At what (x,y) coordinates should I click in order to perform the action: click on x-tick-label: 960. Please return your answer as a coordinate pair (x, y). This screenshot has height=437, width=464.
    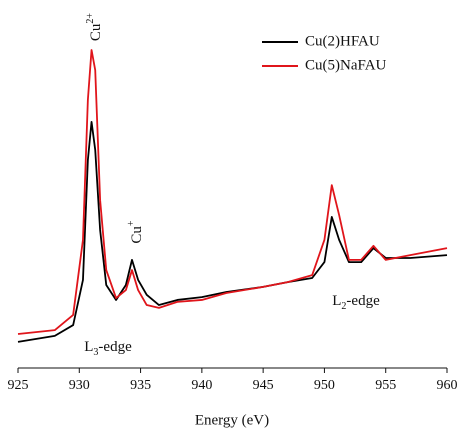
    Looking at the image, I should click on (447, 385).